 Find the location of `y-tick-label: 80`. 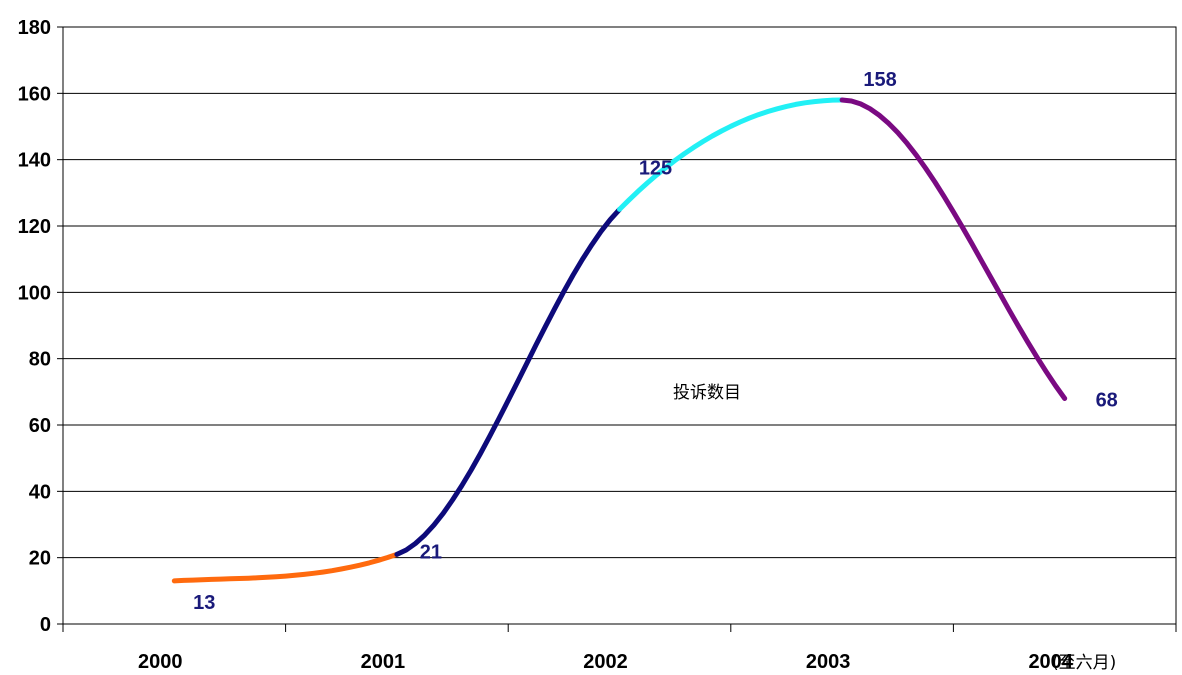

y-tick-label: 80 is located at coordinates (40, 360).